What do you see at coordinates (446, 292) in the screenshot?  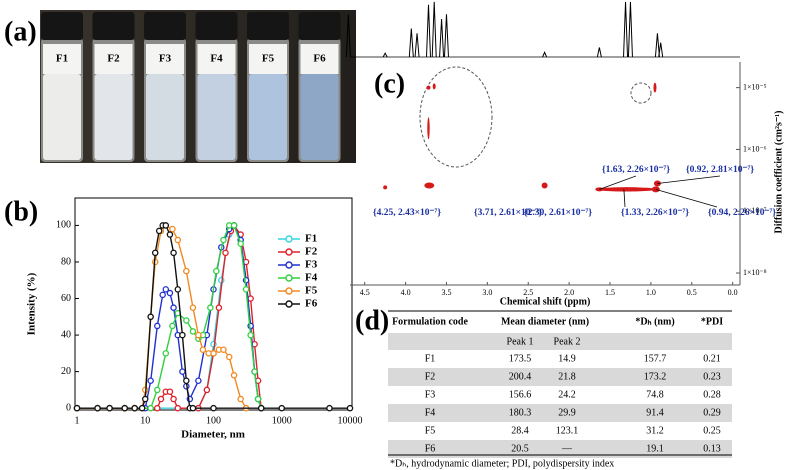 I see `x-tick-label: 3.5` at bounding box center [446, 292].